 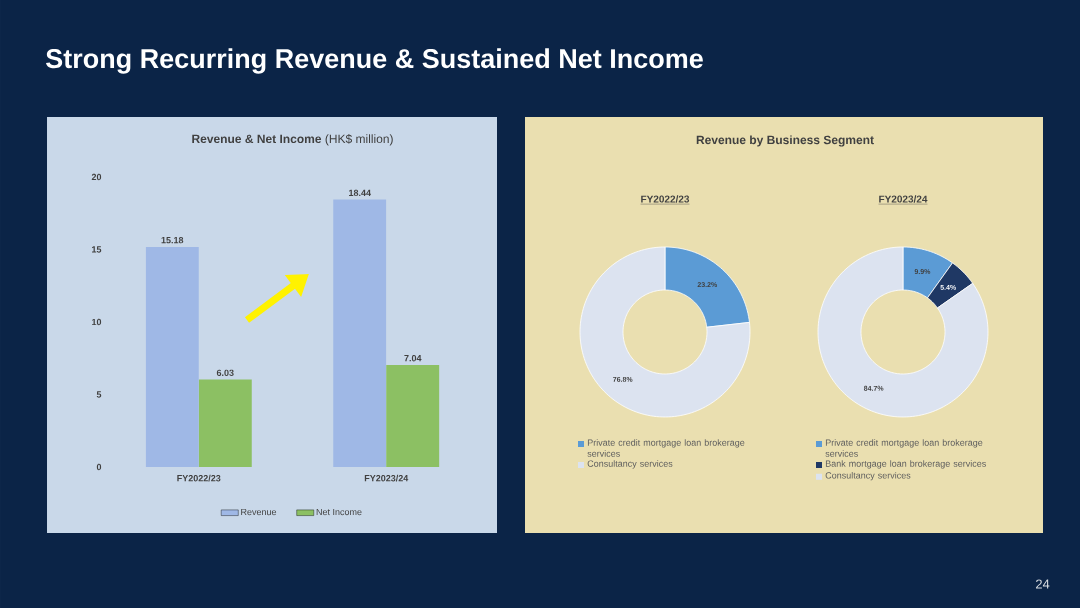 I want to click on text: Strong Recurring Revenue & Sustained Net Income, so click(x=374, y=61).